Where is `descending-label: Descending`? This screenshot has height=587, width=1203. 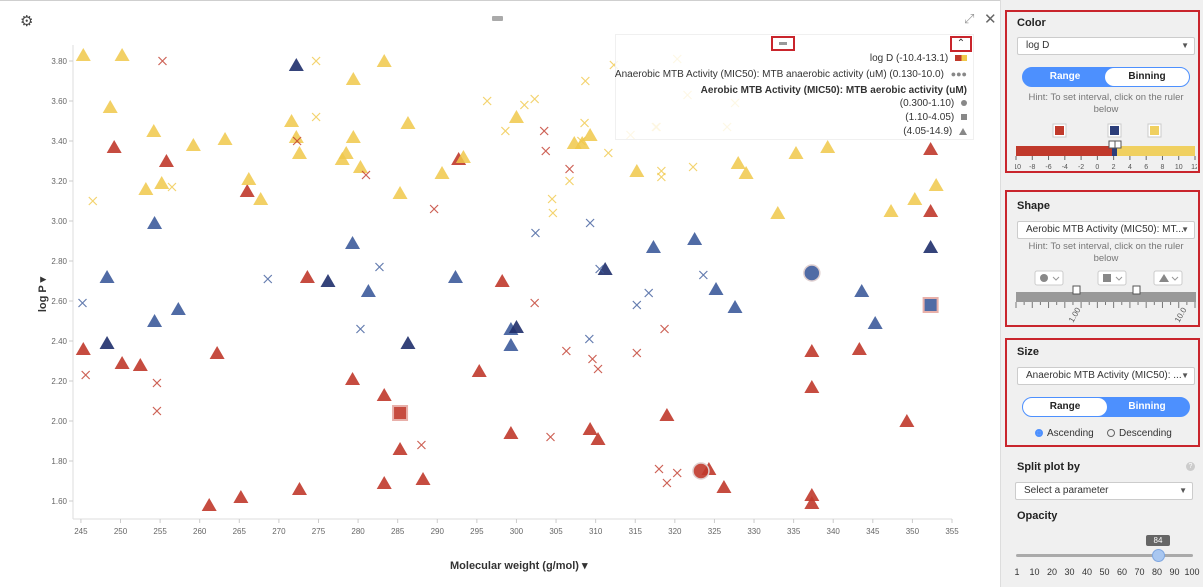
descending-label: Descending is located at coordinates (1145, 433).